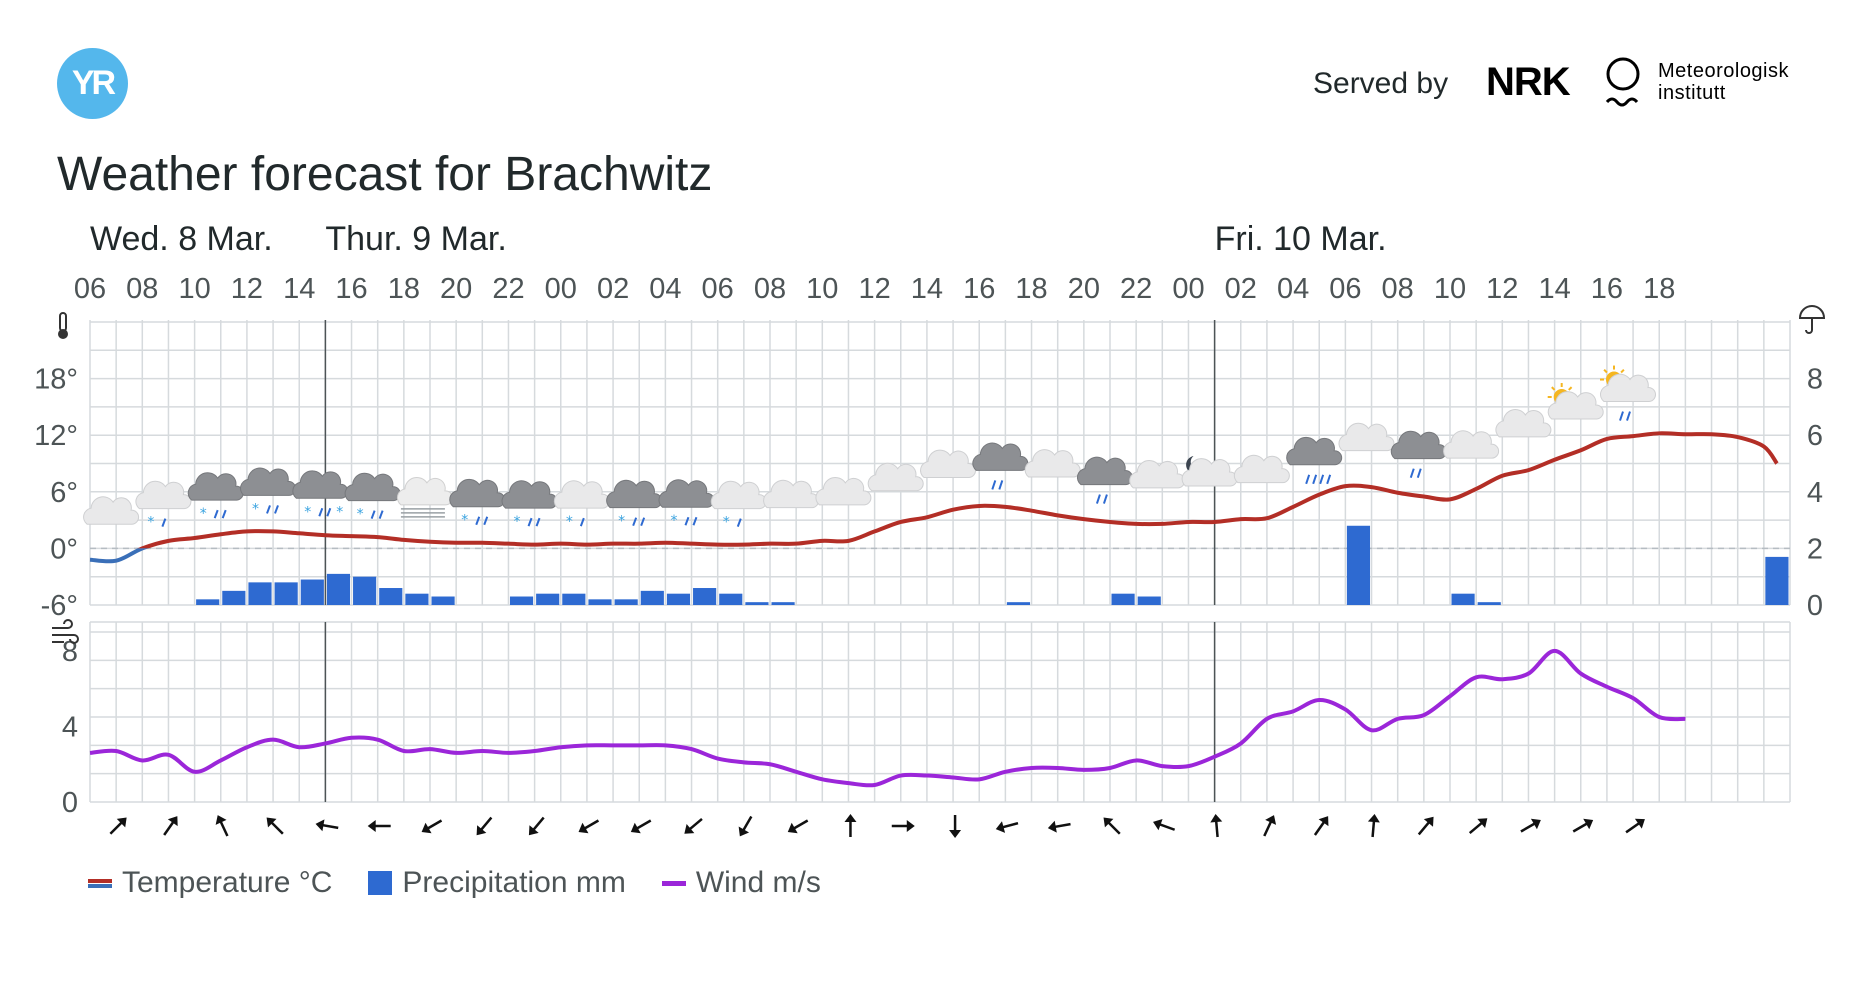 The image size is (1855, 981). I want to click on hour-tick-label: 02, so click(613, 289).